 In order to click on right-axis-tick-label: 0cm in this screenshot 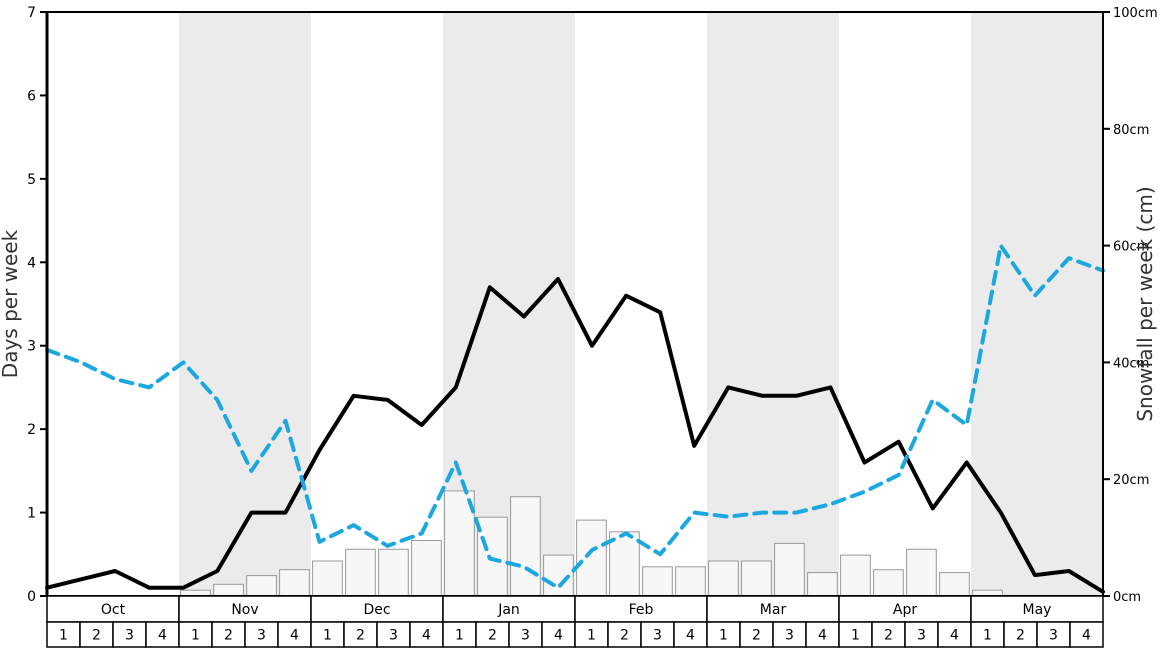, I will do `click(1127, 597)`.